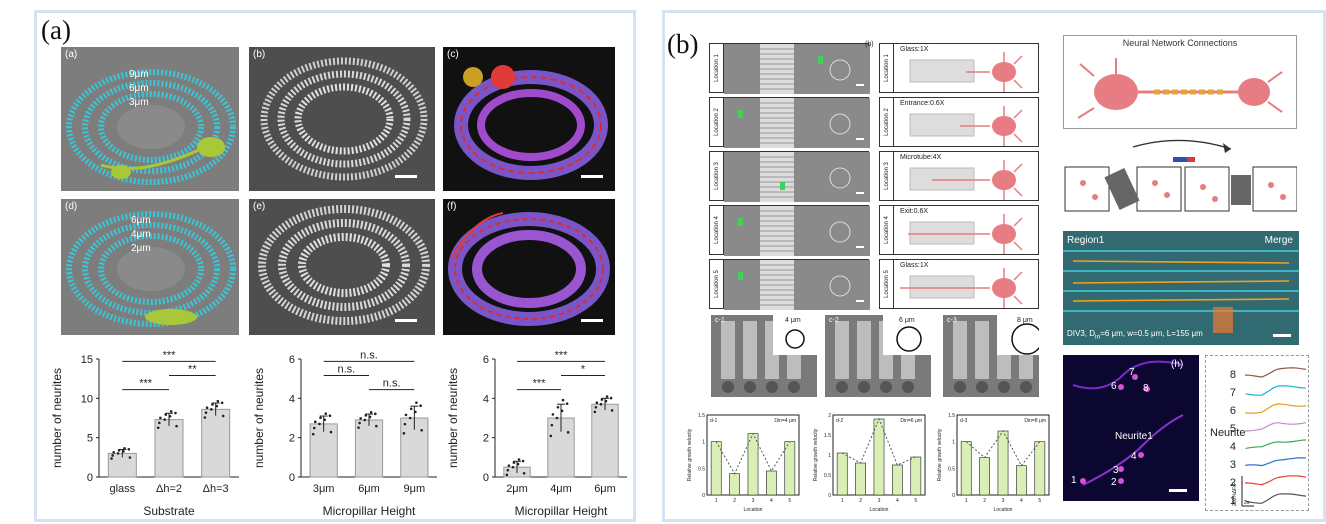 The height and width of the screenshot is (524, 1326). What do you see at coordinates (259, 54) in the screenshot?
I see `image-b-label: (b)` at bounding box center [259, 54].